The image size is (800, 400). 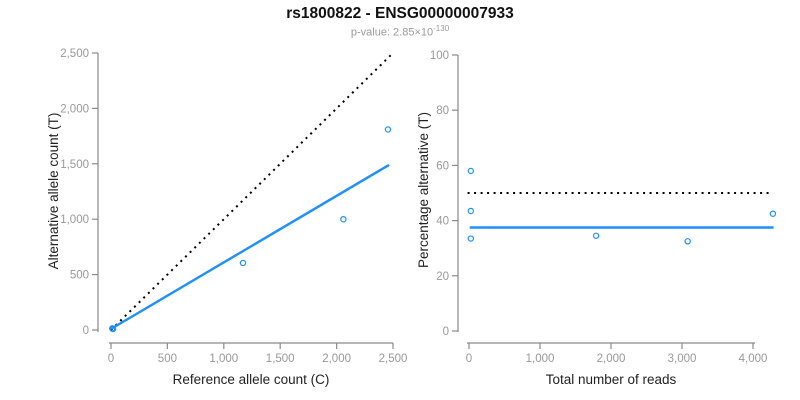 I want to click on y-tick-label: 100, so click(x=439, y=56).